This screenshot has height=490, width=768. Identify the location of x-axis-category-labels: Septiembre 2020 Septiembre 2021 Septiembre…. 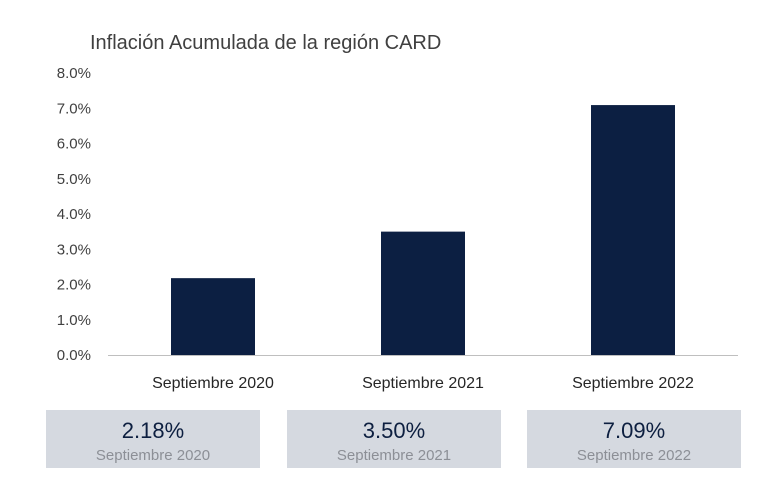
(423, 383).